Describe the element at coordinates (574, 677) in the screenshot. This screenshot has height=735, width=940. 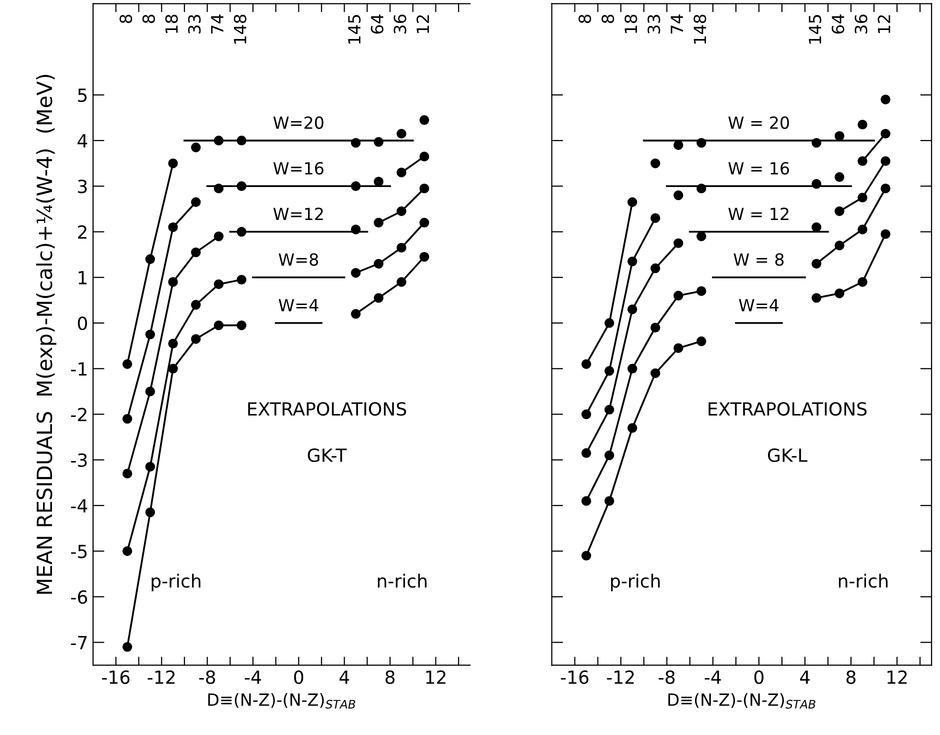
I see `x-tick-label: -16` at that location.